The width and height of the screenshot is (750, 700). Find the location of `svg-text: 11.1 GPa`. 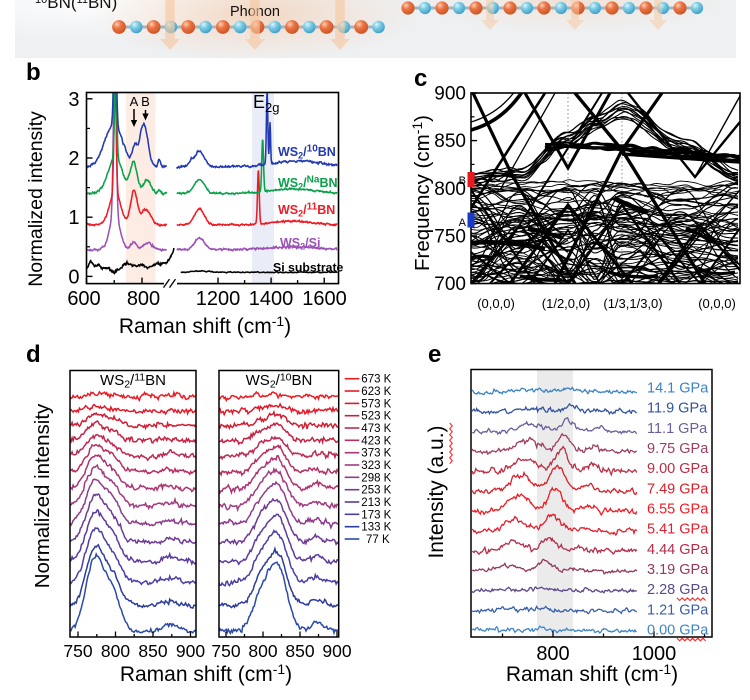

svg-text: 11.1 GPa is located at coordinates (677, 429).